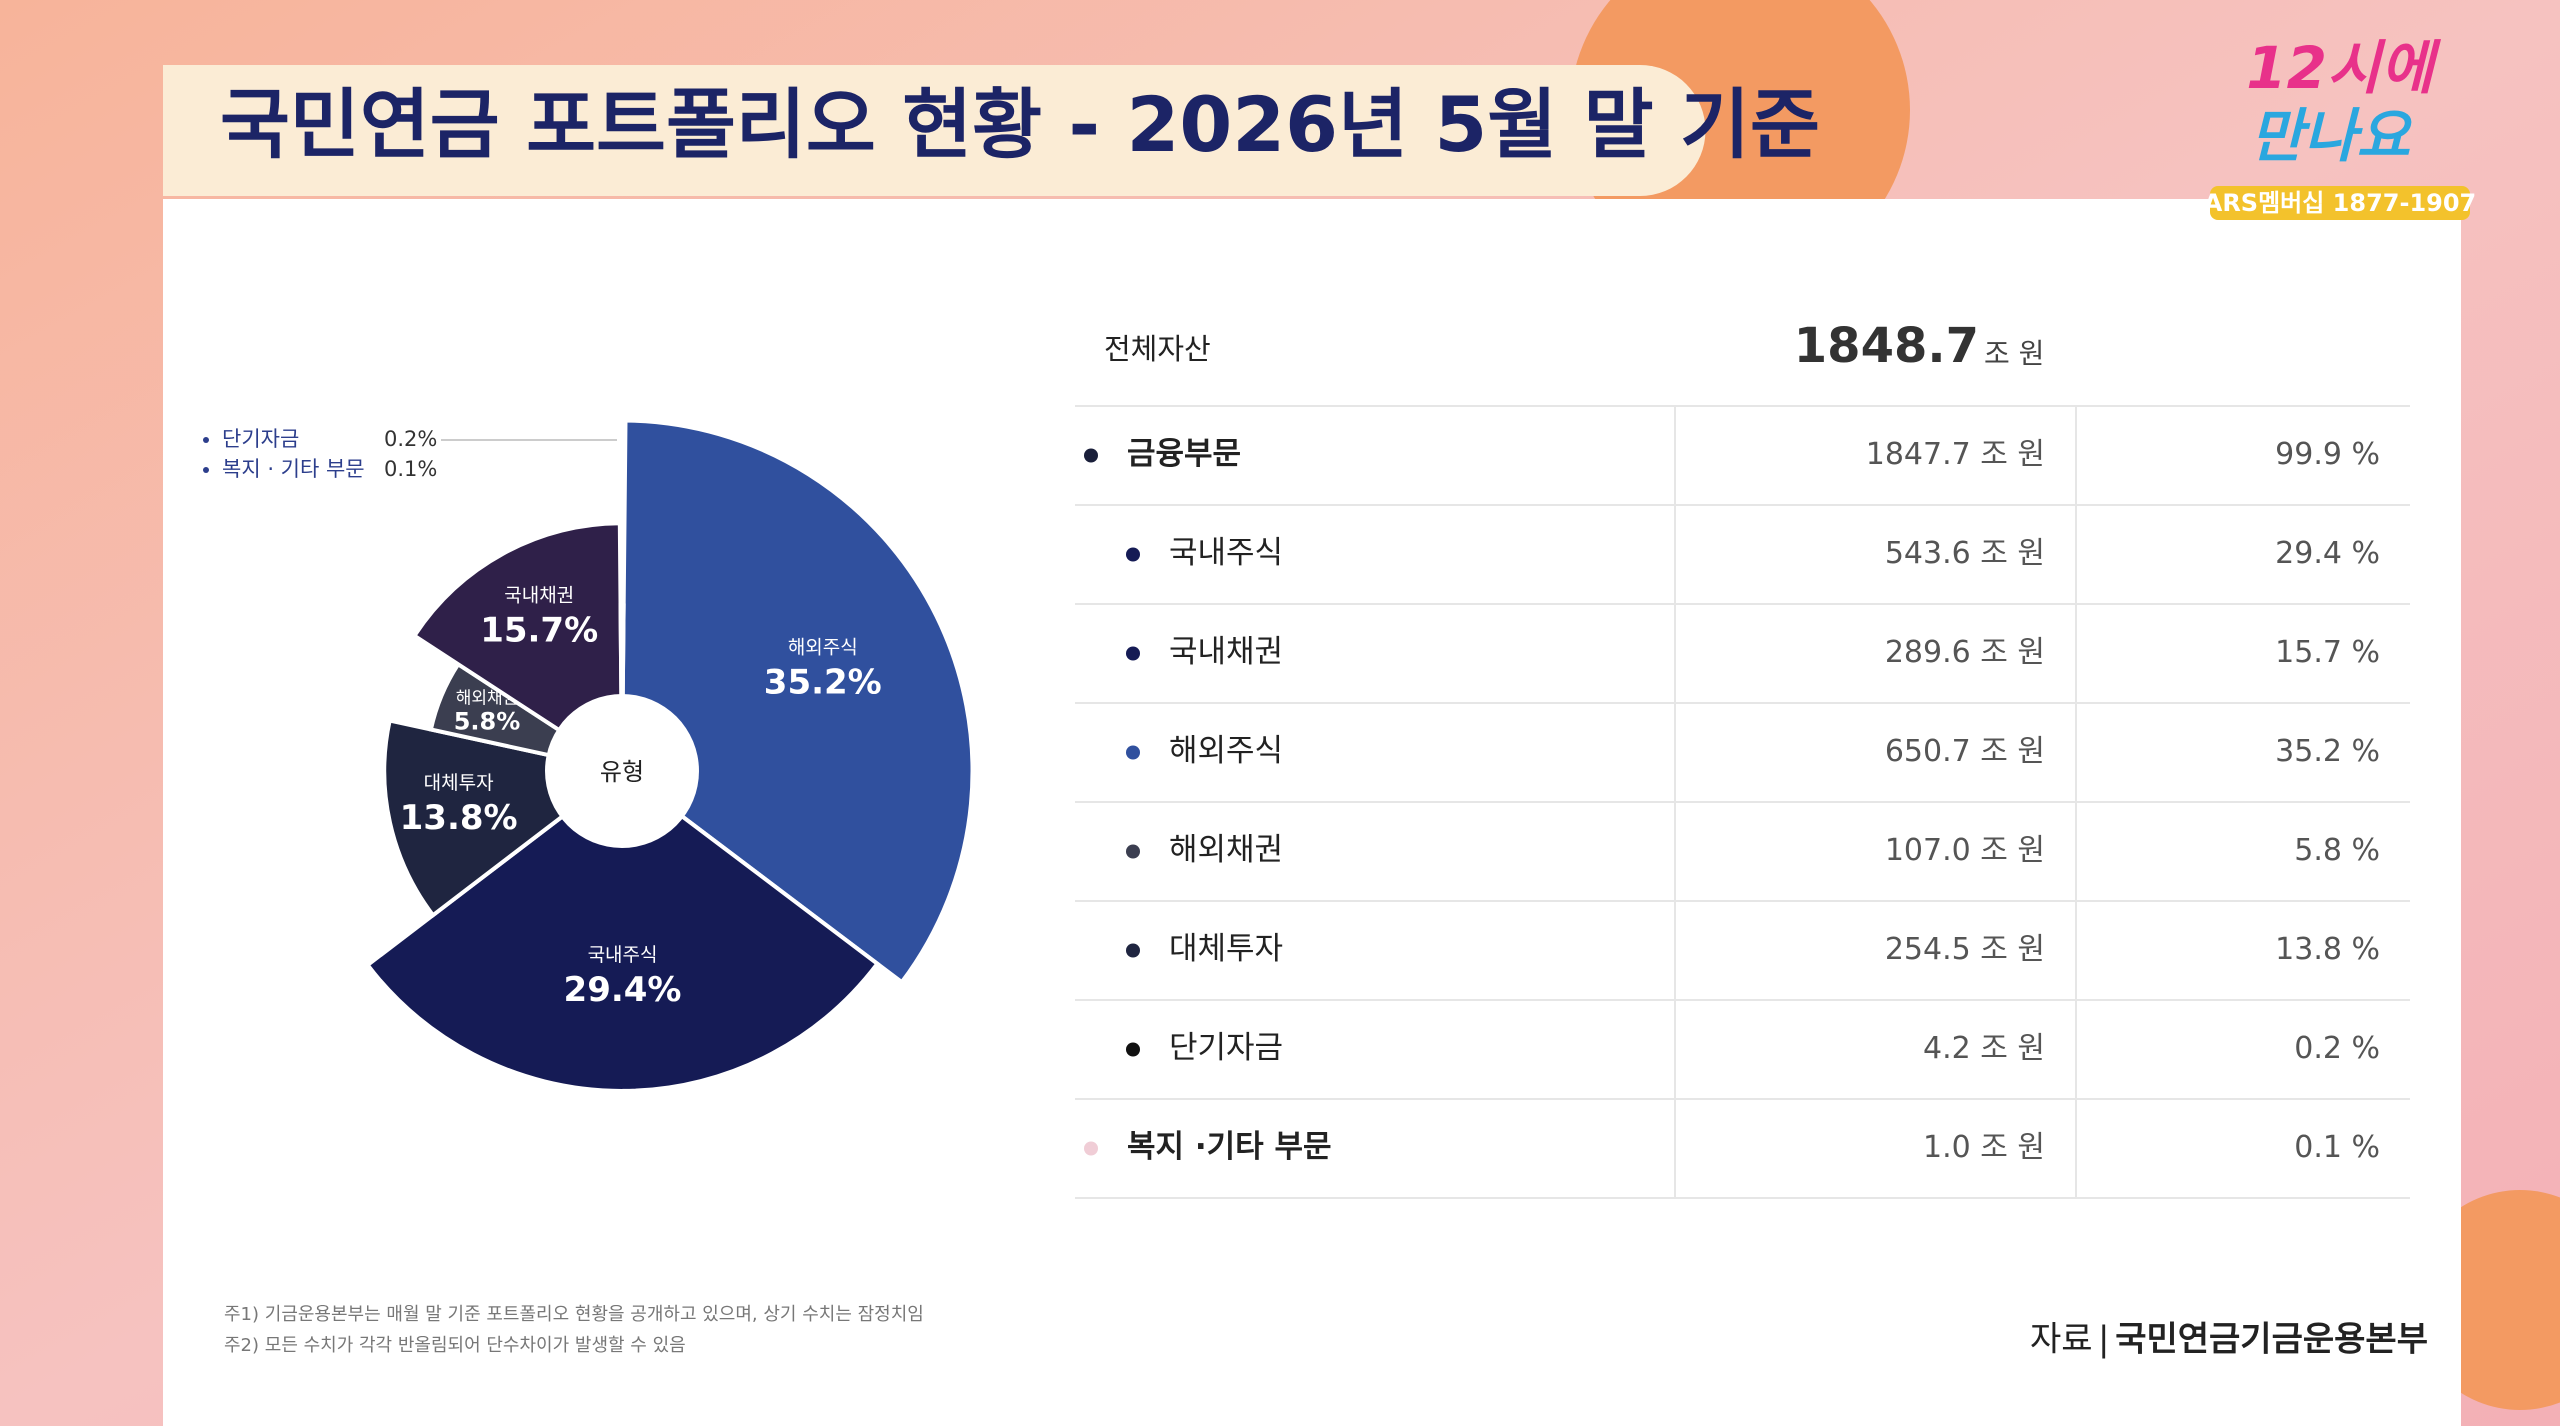  What do you see at coordinates (1984, 1048) in the screenshot?
I see `row-amount: 4.2 조 원` at bounding box center [1984, 1048].